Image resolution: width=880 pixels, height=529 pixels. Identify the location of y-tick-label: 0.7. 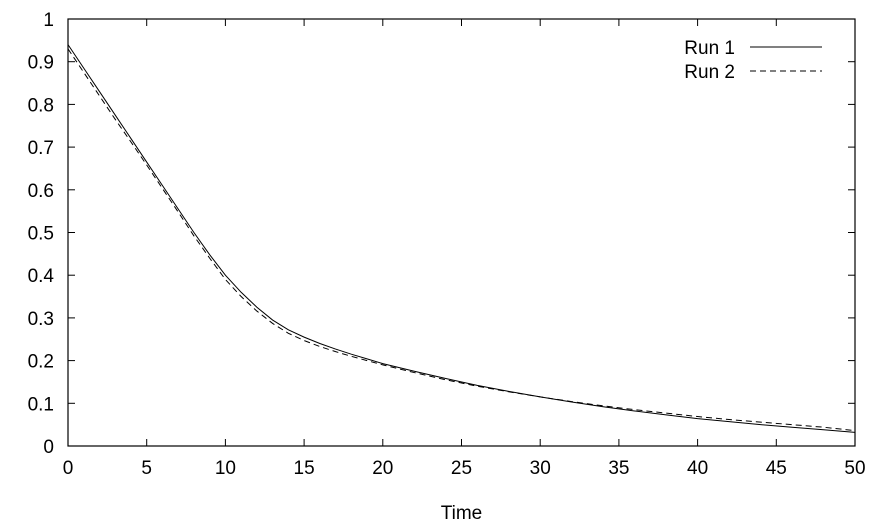
(41, 148).